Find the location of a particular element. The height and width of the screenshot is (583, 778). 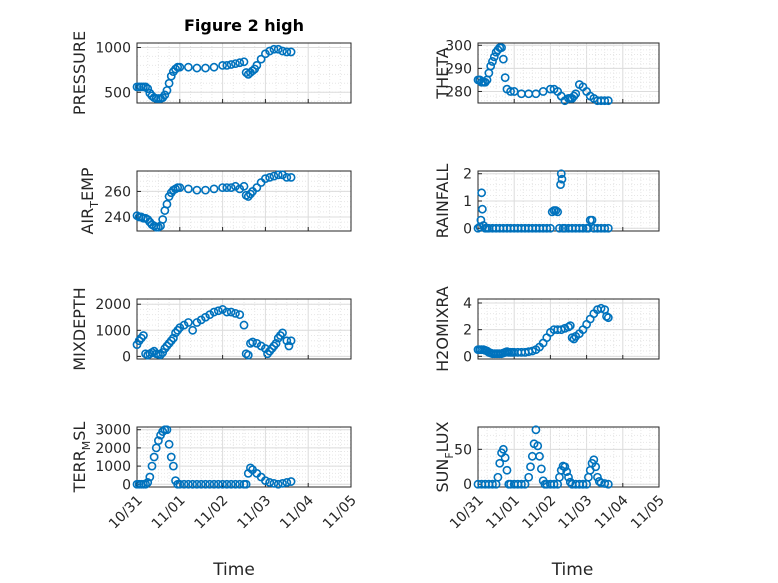

y-tick-label: 280 is located at coordinates (458, 92).